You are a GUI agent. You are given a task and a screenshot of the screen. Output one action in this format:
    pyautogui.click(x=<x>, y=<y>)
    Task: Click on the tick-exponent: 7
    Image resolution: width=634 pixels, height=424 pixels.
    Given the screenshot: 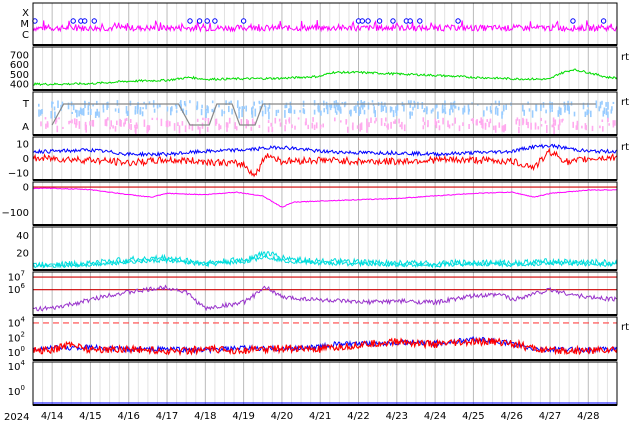 What is the action you would take?
    pyautogui.click(x=23, y=274)
    